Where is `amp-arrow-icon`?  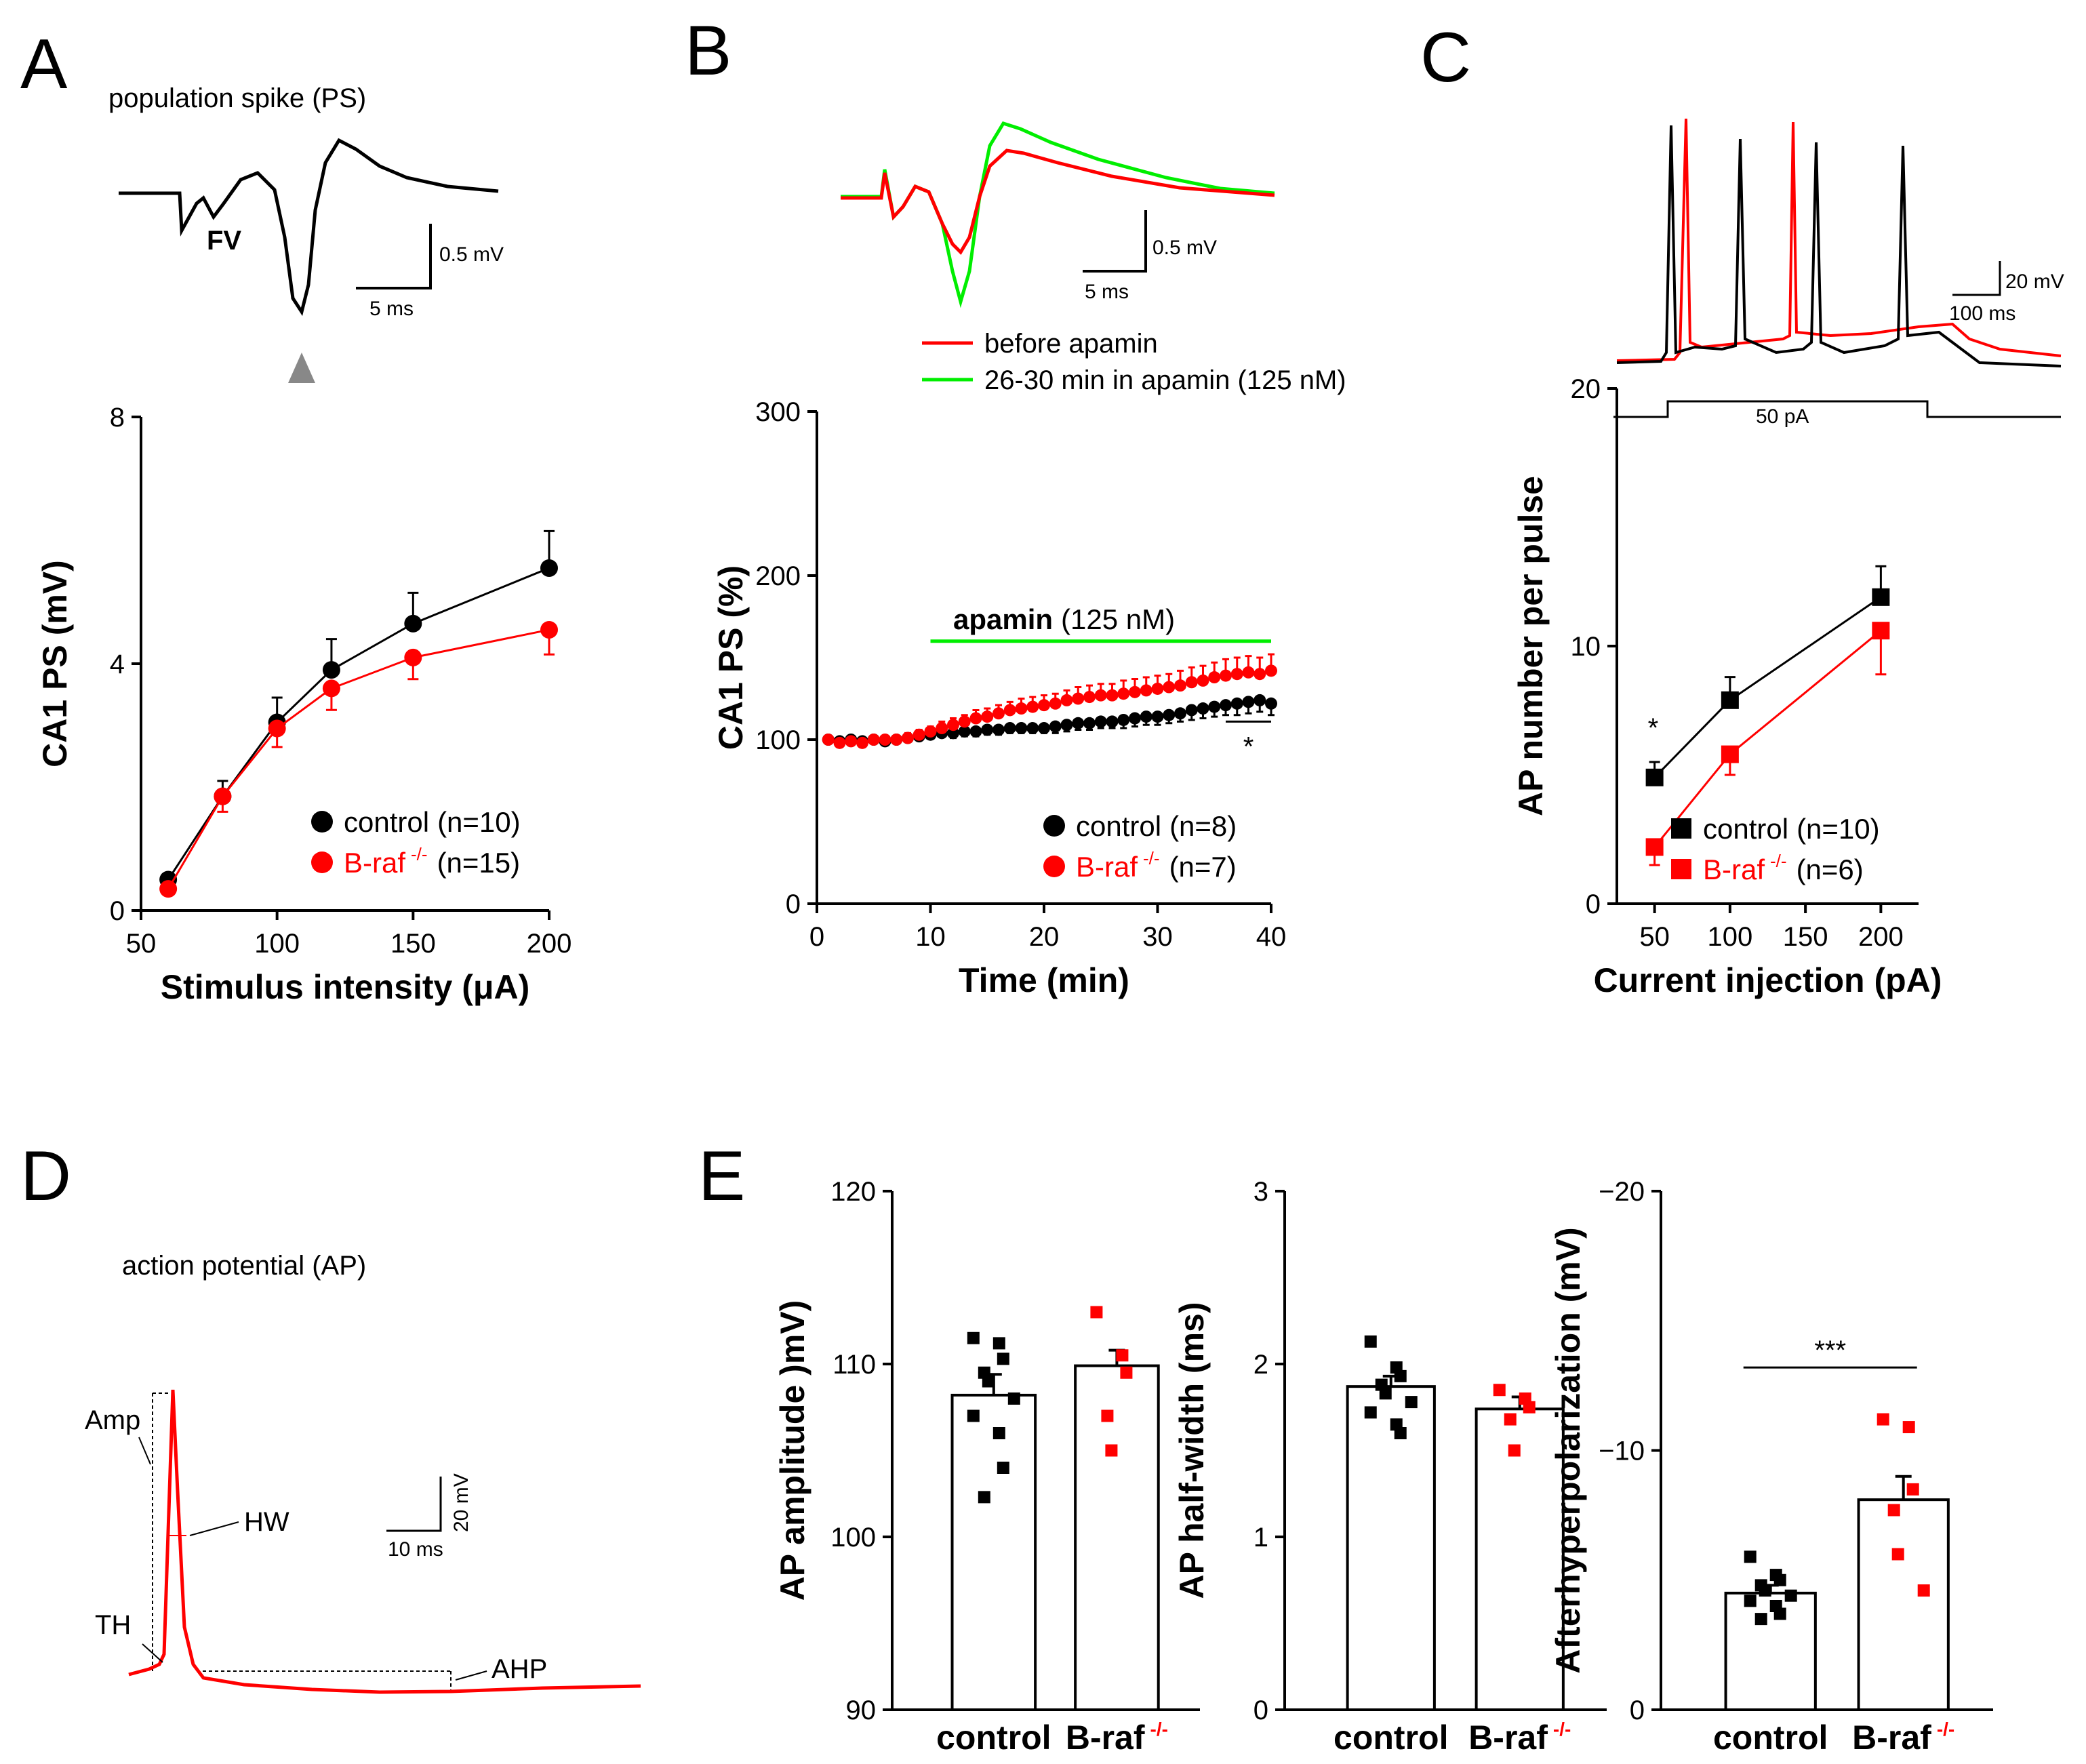 amp-arrow-icon is located at coordinates (145, 1451).